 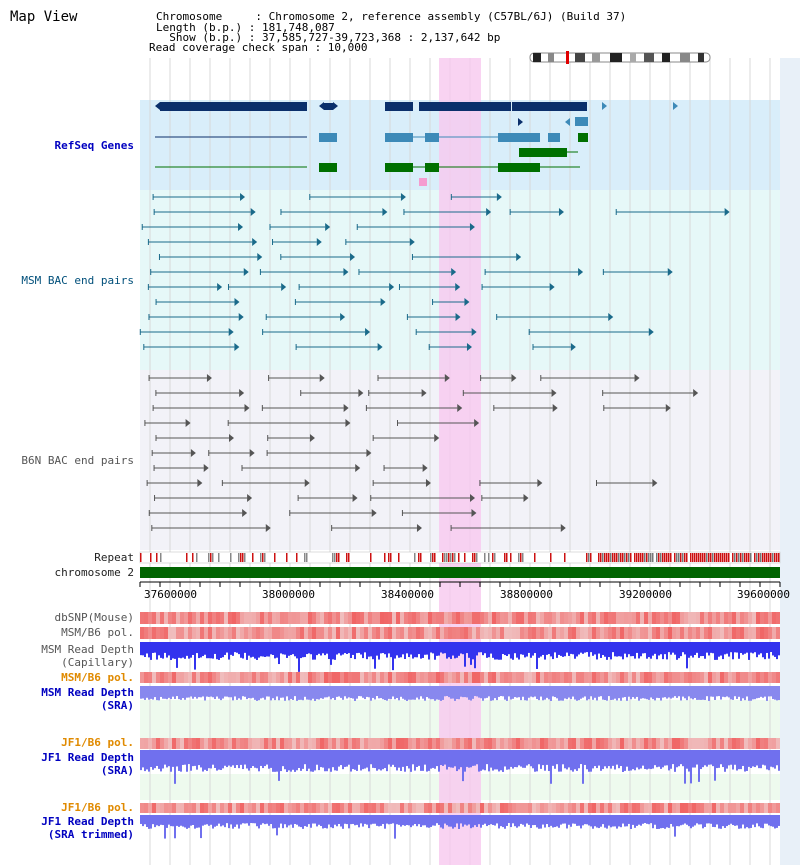 What do you see at coordinates (87, 821) in the screenshot?
I see `jf1-read-depth-trimmed-label: JF1 Read Depth` at bounding box center [87, 821].